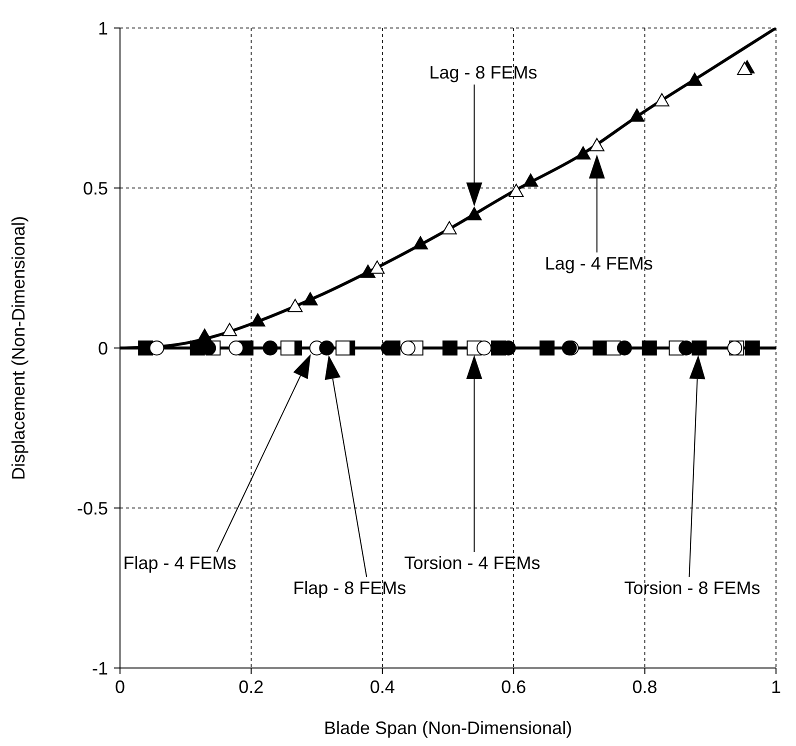  Describe the element at coordinates (103, 348) in the screenshot. I see `y-tick-label: 0` at that location.